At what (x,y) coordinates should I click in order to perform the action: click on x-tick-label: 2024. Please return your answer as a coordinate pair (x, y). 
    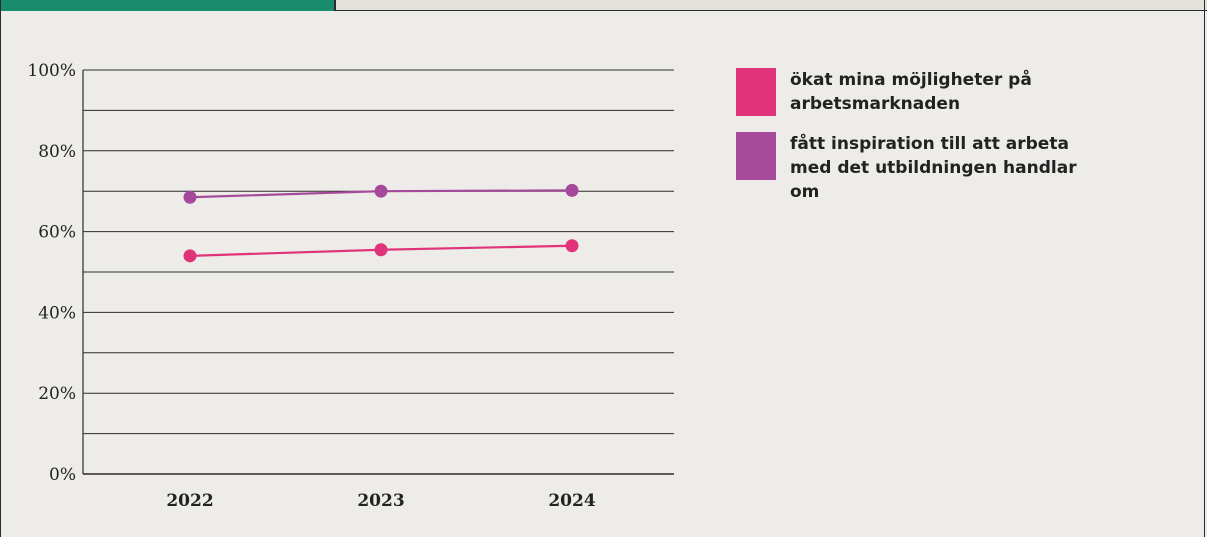
    Looking at the image, I should click on (571, 501).